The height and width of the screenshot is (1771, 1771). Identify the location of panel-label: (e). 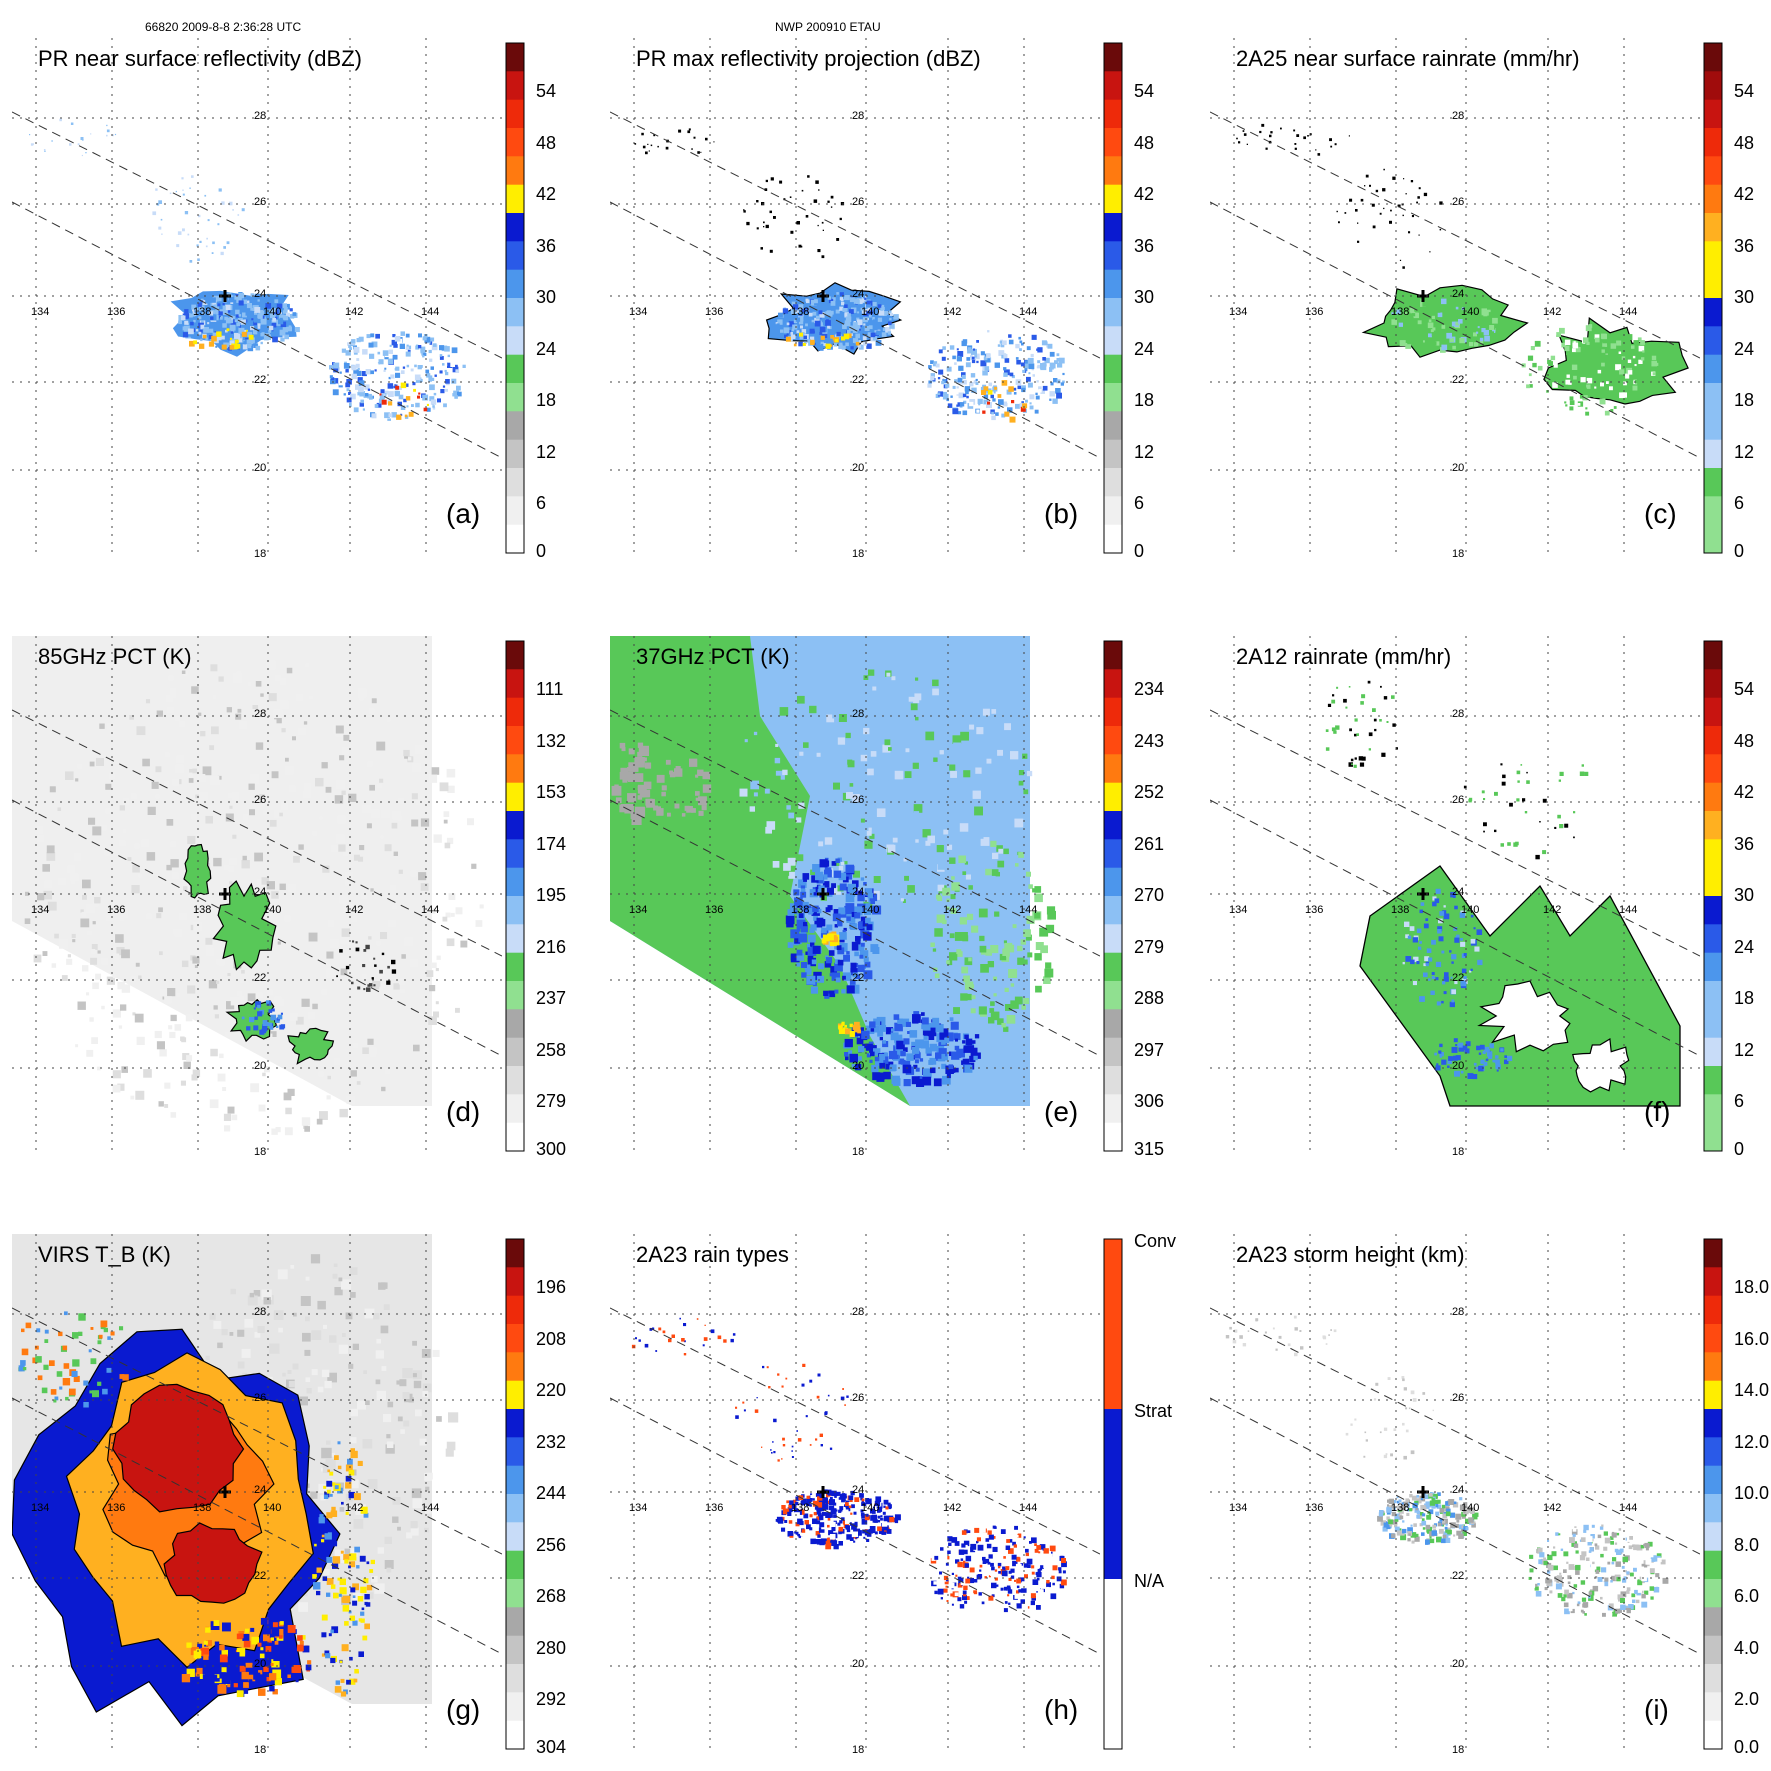
(1061, 1111).